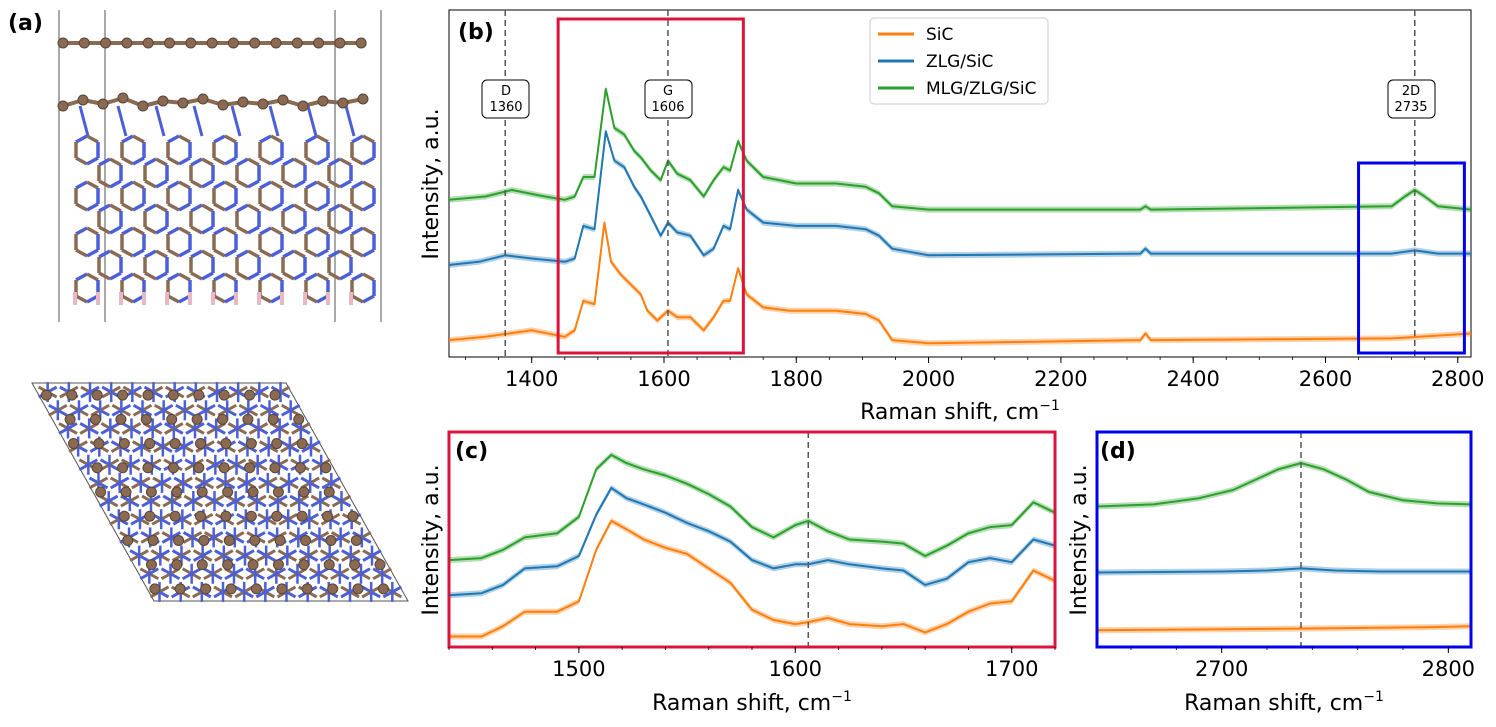 This screenshot has height=727, width=1496. What do you see at coordinates (506, 91) in the screenshot?
I see `annotation-d-label: D` at bounding box center [506, 91].